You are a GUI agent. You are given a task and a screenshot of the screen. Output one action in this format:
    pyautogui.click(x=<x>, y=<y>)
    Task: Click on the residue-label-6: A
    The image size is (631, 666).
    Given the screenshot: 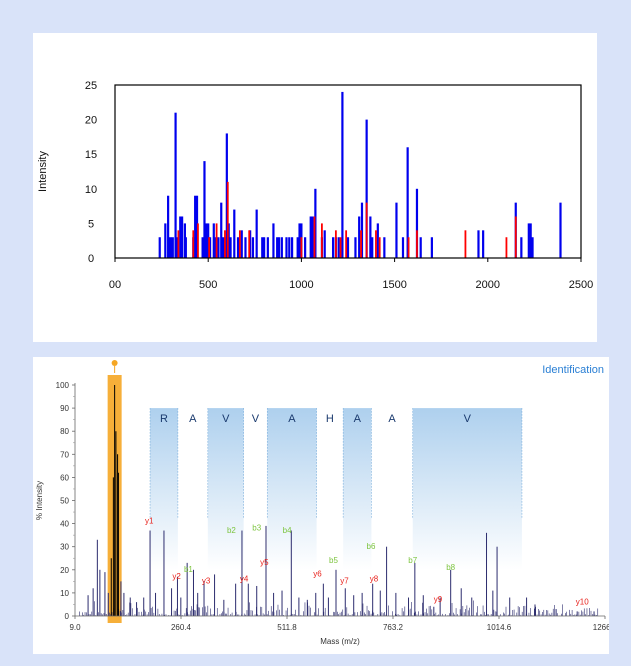 What is the action you would take?
    pyautogui.click(x=358, y=419)
    